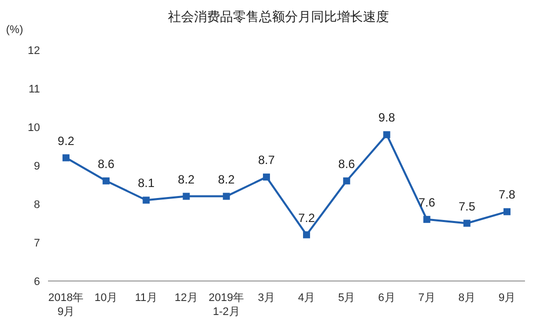 This screenshot has width=557, height=321. What do you see at coordinates (106, 298) in the screenshot?
I see `x-tick-label: 10月` at bounding box center [106, 298].